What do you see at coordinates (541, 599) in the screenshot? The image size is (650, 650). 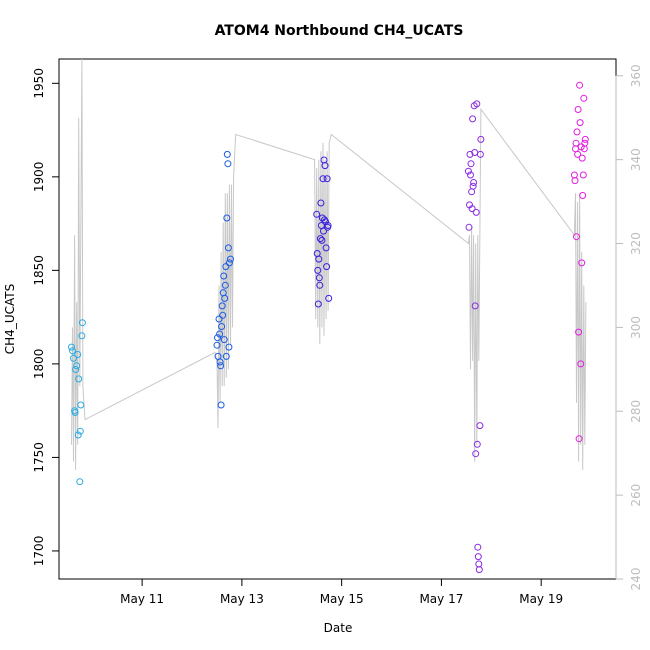 I see `x-tick-label: May 19` at bounding box center [541, 599].